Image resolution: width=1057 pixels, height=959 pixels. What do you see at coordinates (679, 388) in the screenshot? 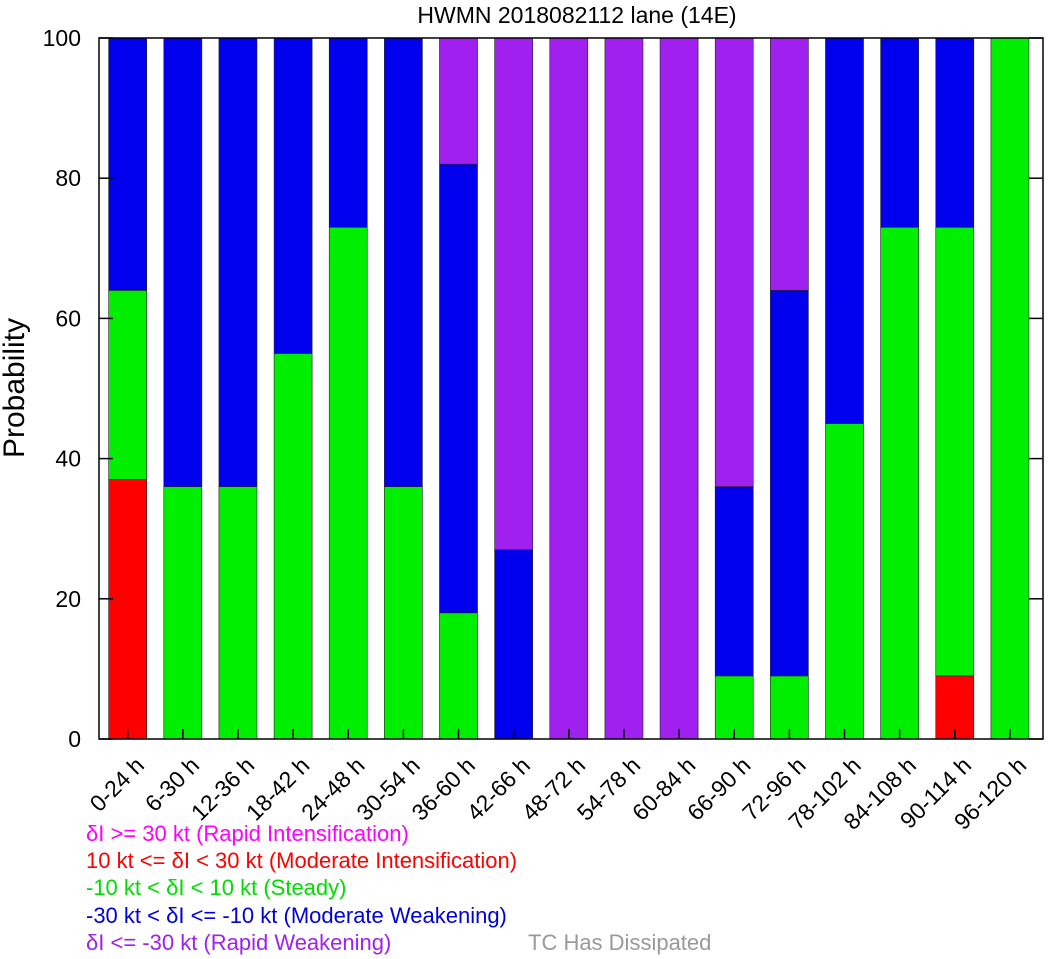
I see `bar-60-84h-rapid-weakening` at bounding box center [679, 388].